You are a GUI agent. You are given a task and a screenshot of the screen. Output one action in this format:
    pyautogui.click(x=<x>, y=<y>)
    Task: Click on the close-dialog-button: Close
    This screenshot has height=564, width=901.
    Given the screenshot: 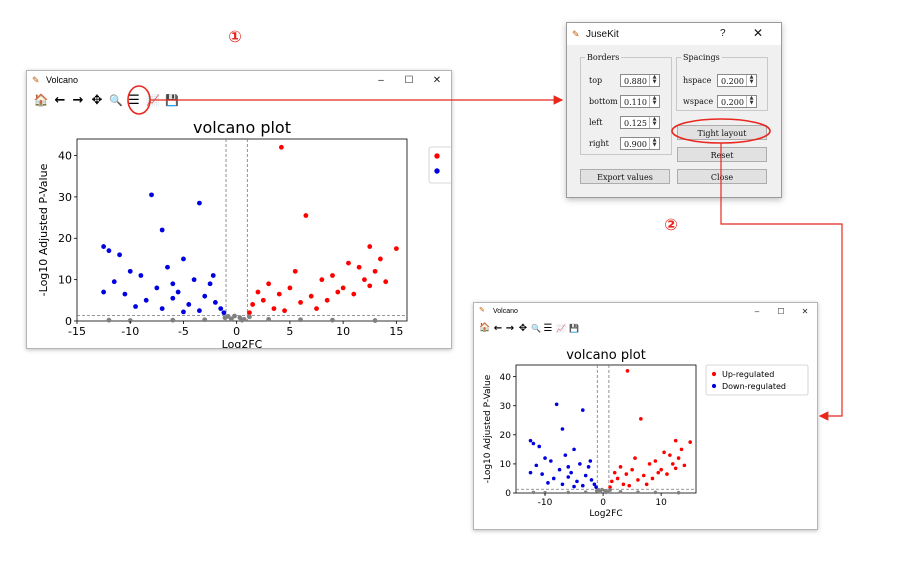 What is the action you would take?
    pyautogui.click(x=722, y=176)
    